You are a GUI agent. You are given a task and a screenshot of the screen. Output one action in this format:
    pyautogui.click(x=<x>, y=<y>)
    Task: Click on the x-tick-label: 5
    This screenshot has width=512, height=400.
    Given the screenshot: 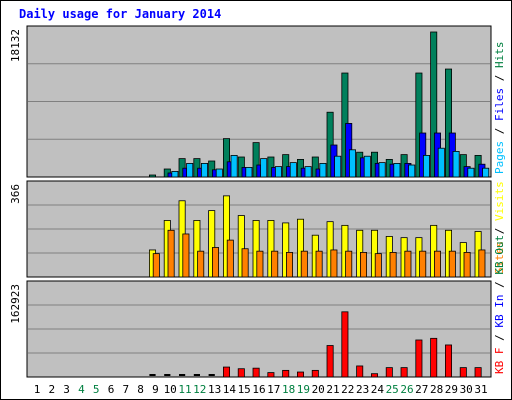 What is the action you would take?
    pyautogui.click(x=96, y=389)
    